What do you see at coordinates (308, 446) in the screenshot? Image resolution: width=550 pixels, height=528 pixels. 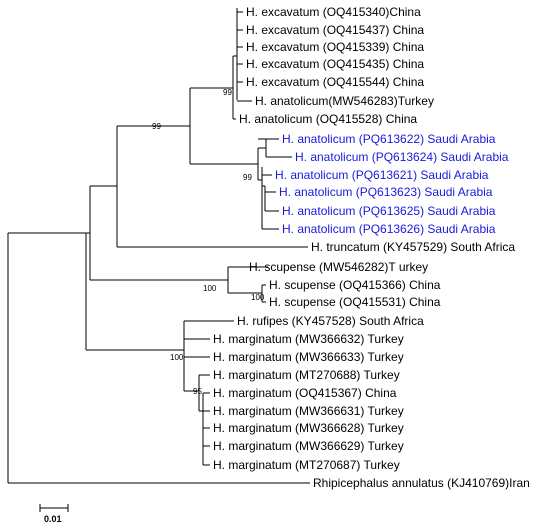 I see `leaf-label: H. marginatum (MW366629) Turkey` at bounding box center [308, 446].